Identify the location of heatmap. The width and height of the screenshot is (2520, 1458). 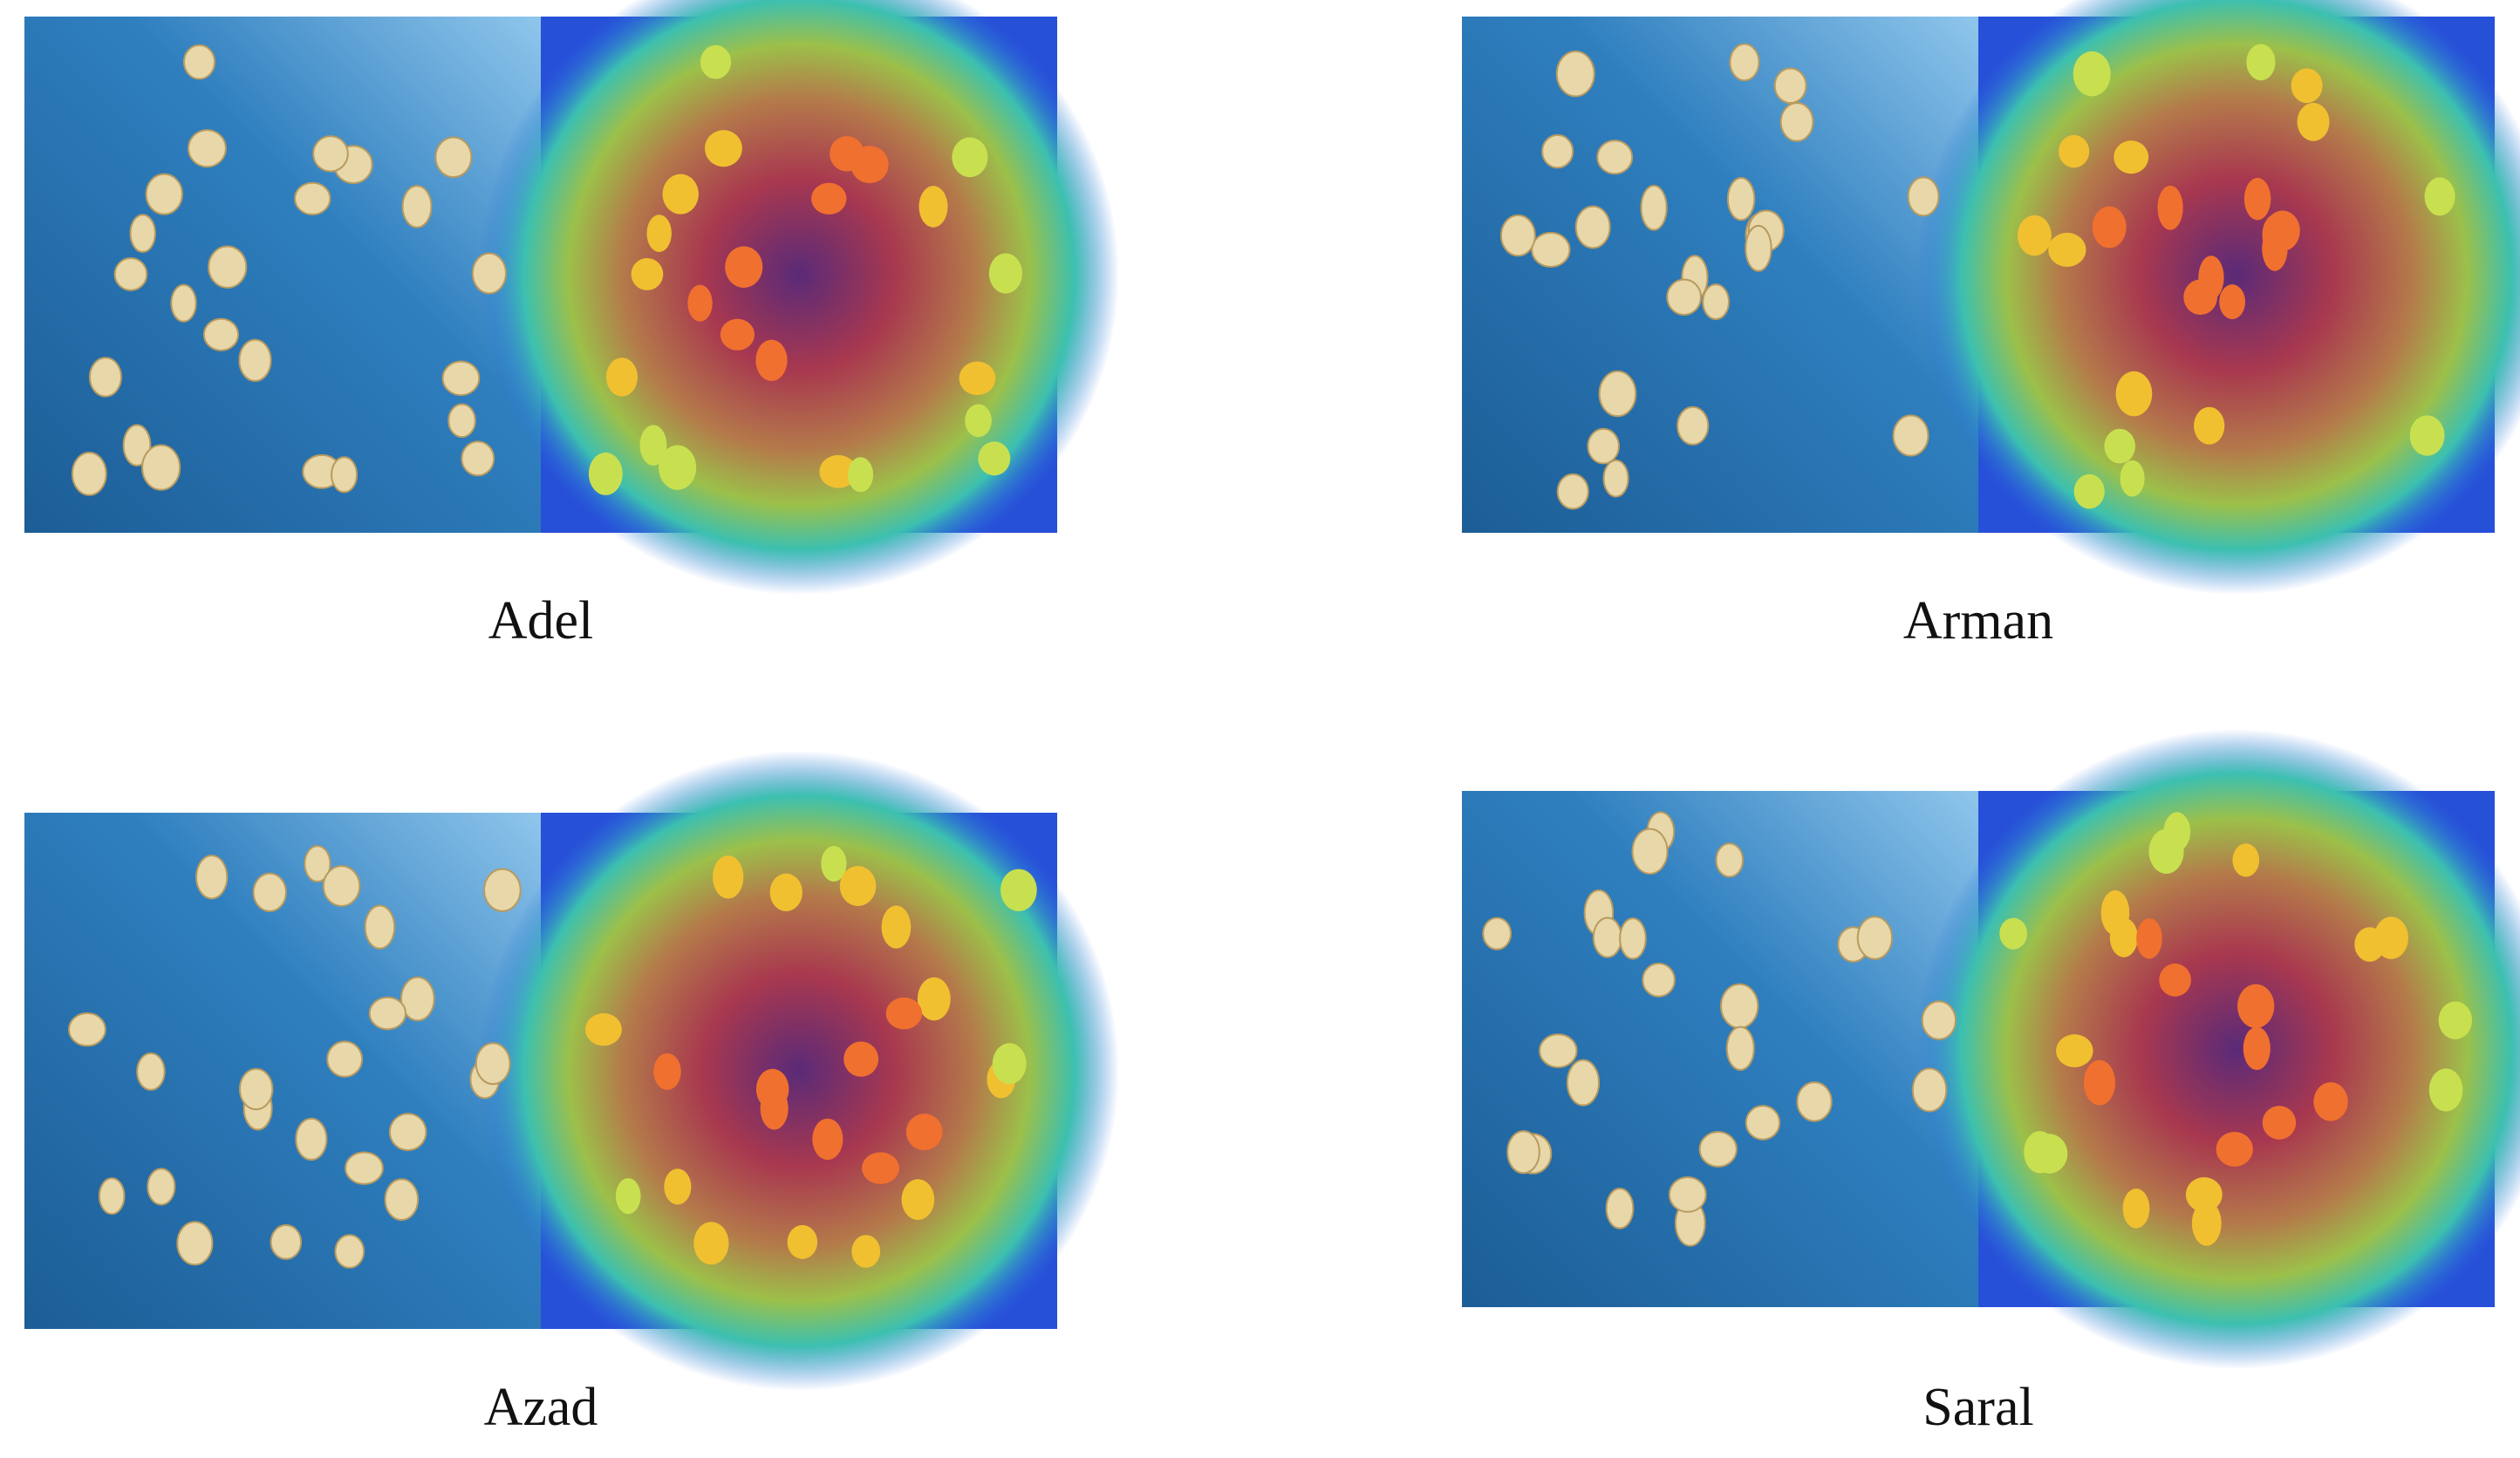
(2218, 1049).